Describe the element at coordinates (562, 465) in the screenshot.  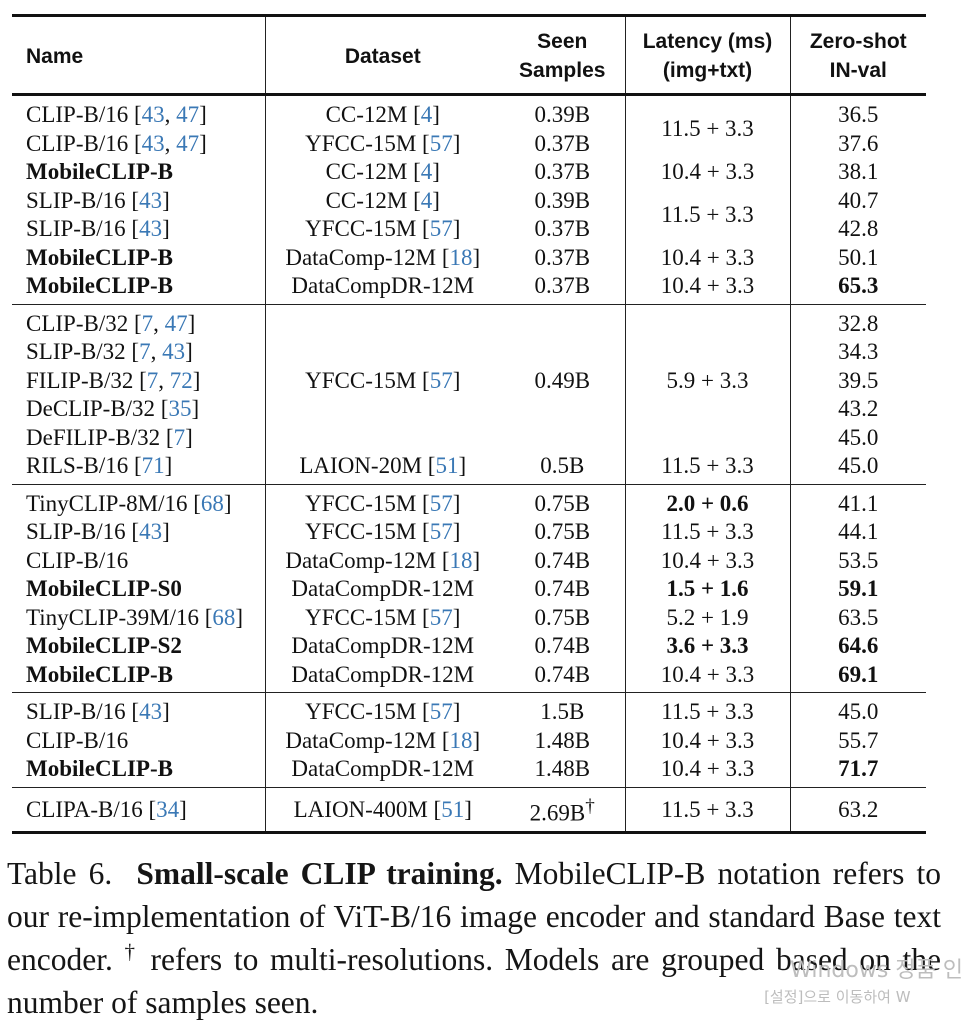
I see `seen-samples-cell: 0.5B` at that location.